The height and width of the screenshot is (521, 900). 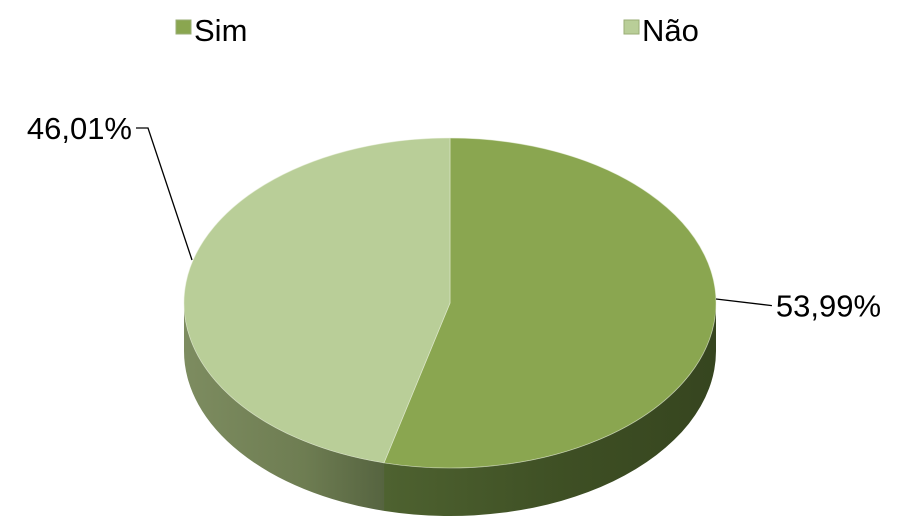 I want to click on legend-swatch-nao, so click(x=631, y=27).